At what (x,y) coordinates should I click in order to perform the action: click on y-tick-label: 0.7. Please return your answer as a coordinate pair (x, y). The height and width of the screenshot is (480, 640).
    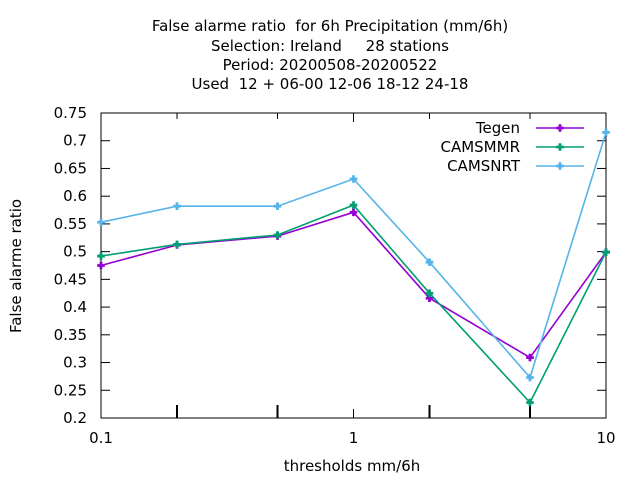
    Looking at the image, I should click on (75, 141).